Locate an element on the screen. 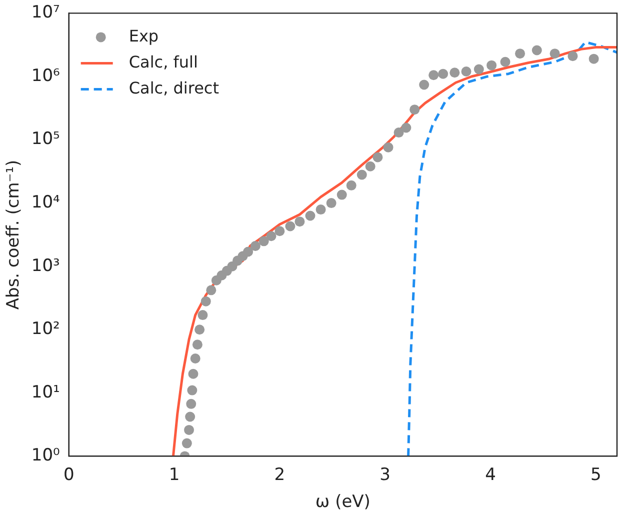 The height and width of the screenshot is (517, 637). x-tick-label: 2 is located at coordinates (280, 474).